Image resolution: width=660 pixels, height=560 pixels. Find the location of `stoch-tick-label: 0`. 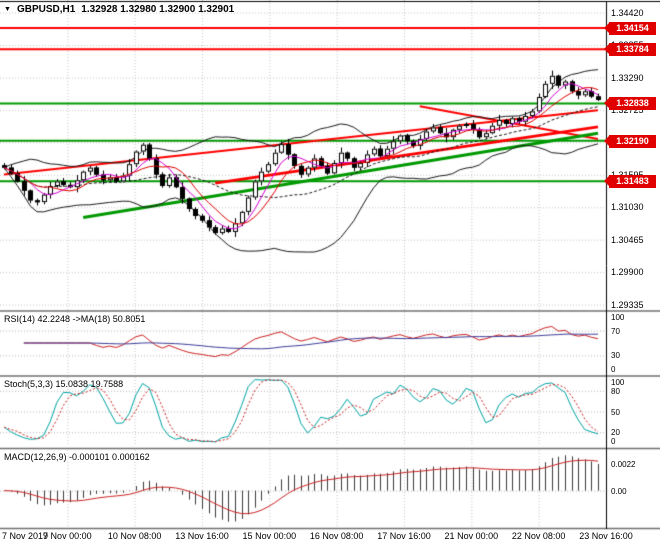

stoch-tick-label: 0 is located at coordinates (613, 441).